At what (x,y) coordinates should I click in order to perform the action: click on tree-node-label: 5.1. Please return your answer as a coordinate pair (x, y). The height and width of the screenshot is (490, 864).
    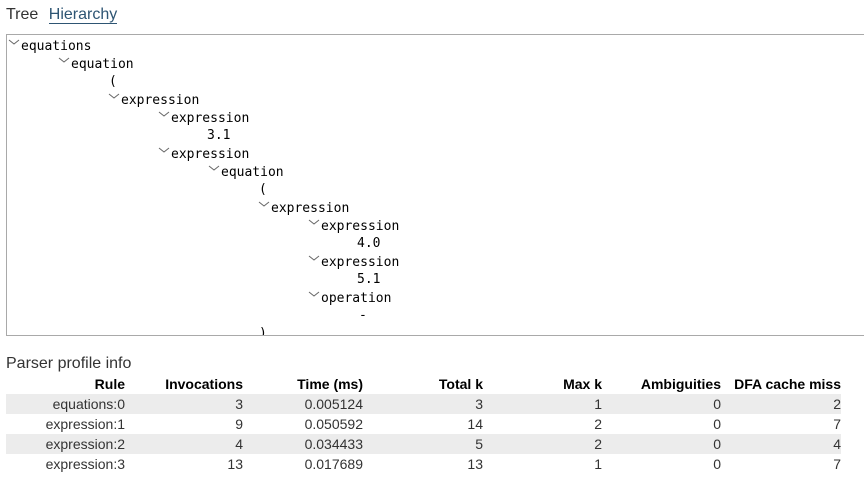
    Looking at the image, I should click on (369, 279).